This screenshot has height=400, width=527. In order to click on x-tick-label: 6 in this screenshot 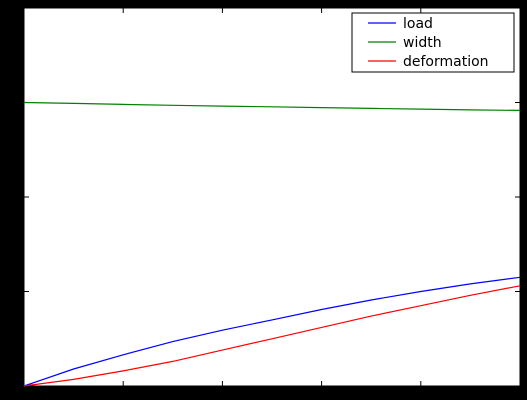, I will do `click(321, 393)`.